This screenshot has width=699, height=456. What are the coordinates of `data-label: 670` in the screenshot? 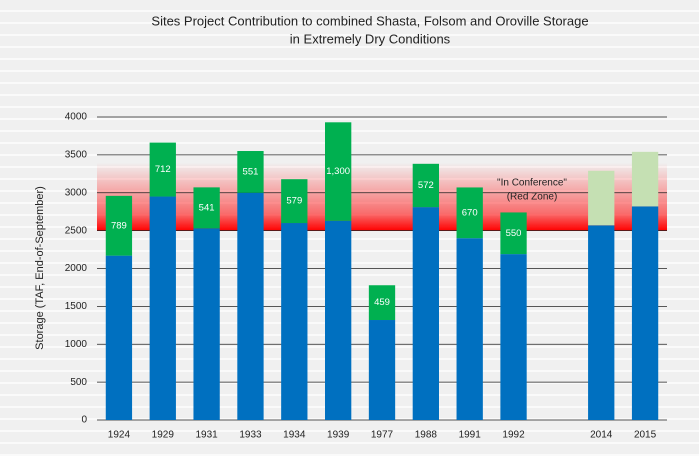 It's located at (470, 212).